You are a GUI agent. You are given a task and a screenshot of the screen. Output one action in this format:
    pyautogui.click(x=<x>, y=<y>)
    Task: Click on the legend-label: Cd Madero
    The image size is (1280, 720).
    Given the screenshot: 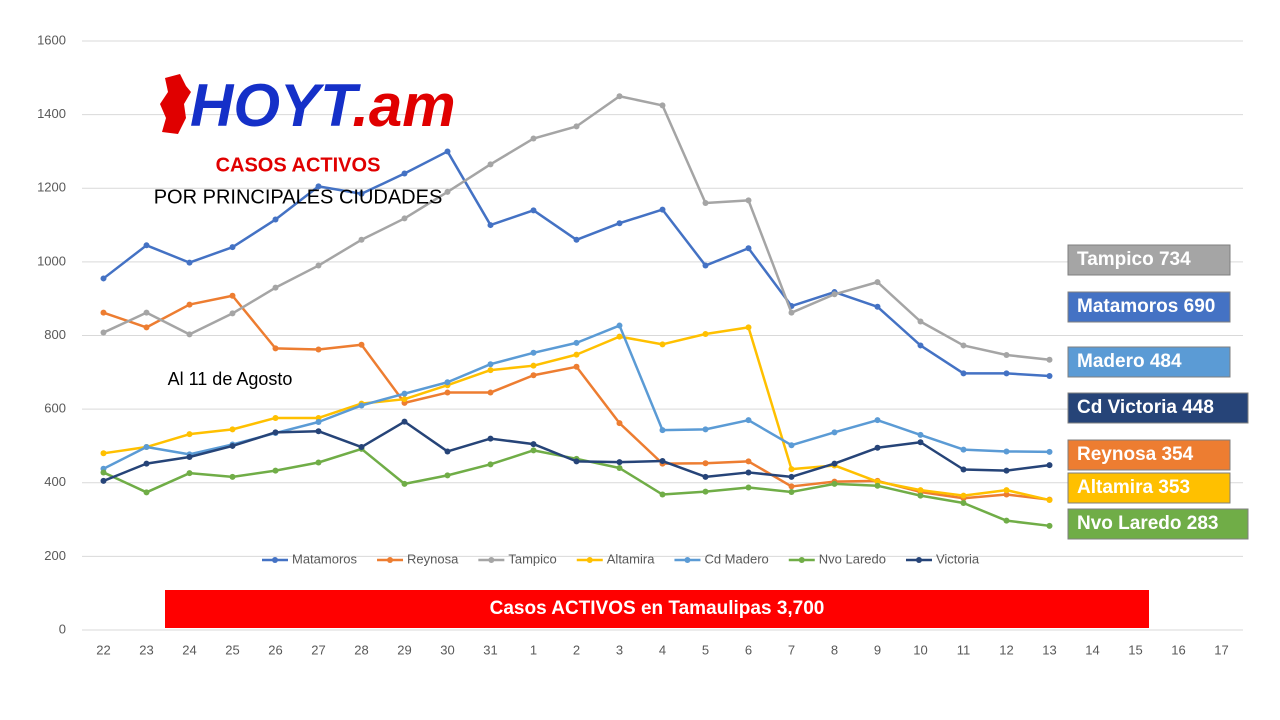 What is the action you would take?
    pyautogui.click(x=736, y=558)
    